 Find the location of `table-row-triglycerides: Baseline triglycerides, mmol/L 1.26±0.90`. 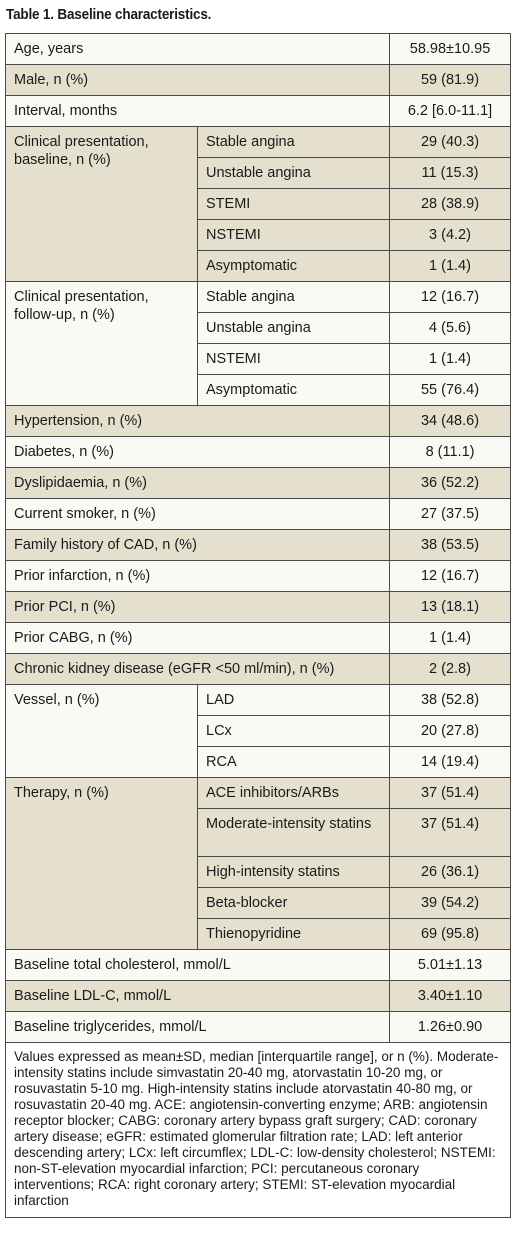

table-row-triglycerides: Baseline triglycerides, mmol/L 1.26±0.90 is located at coordinates (258, 1027).